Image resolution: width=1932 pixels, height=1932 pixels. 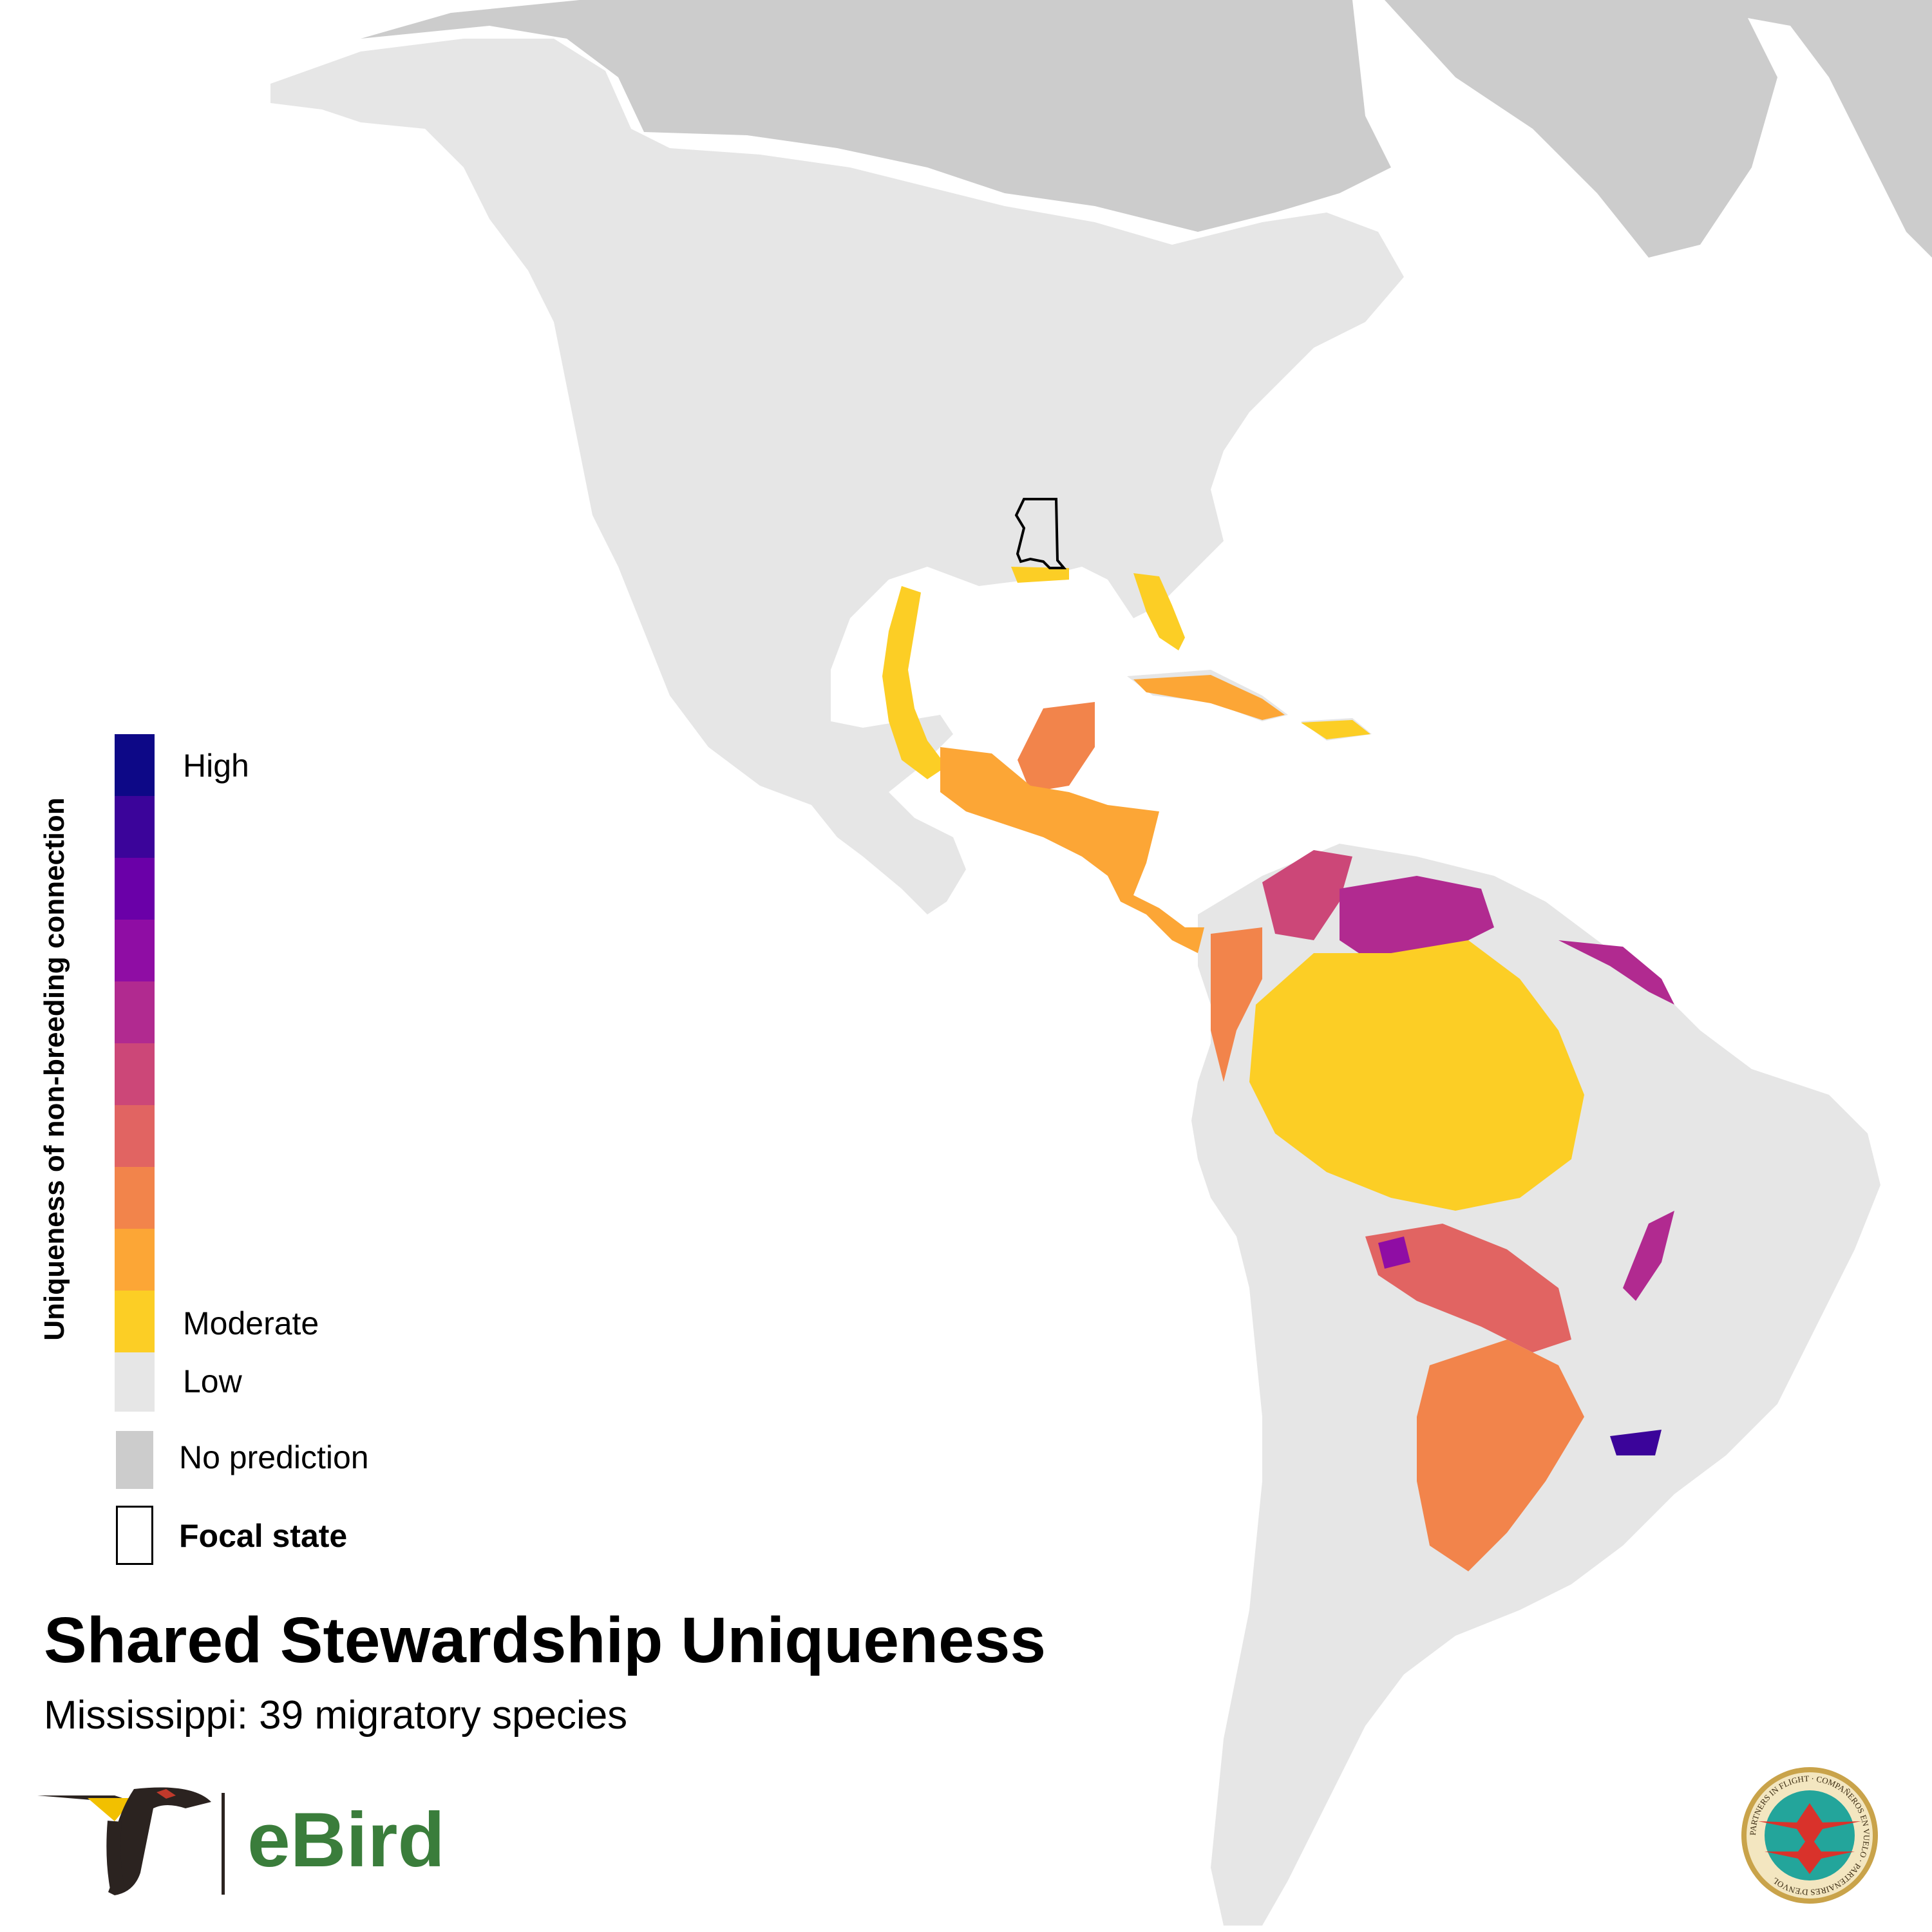 What do you see at coordinates (1335, 729) in the screenshot?
I see `uniqueness-hispaniola` at bounding box center [1335, 729].